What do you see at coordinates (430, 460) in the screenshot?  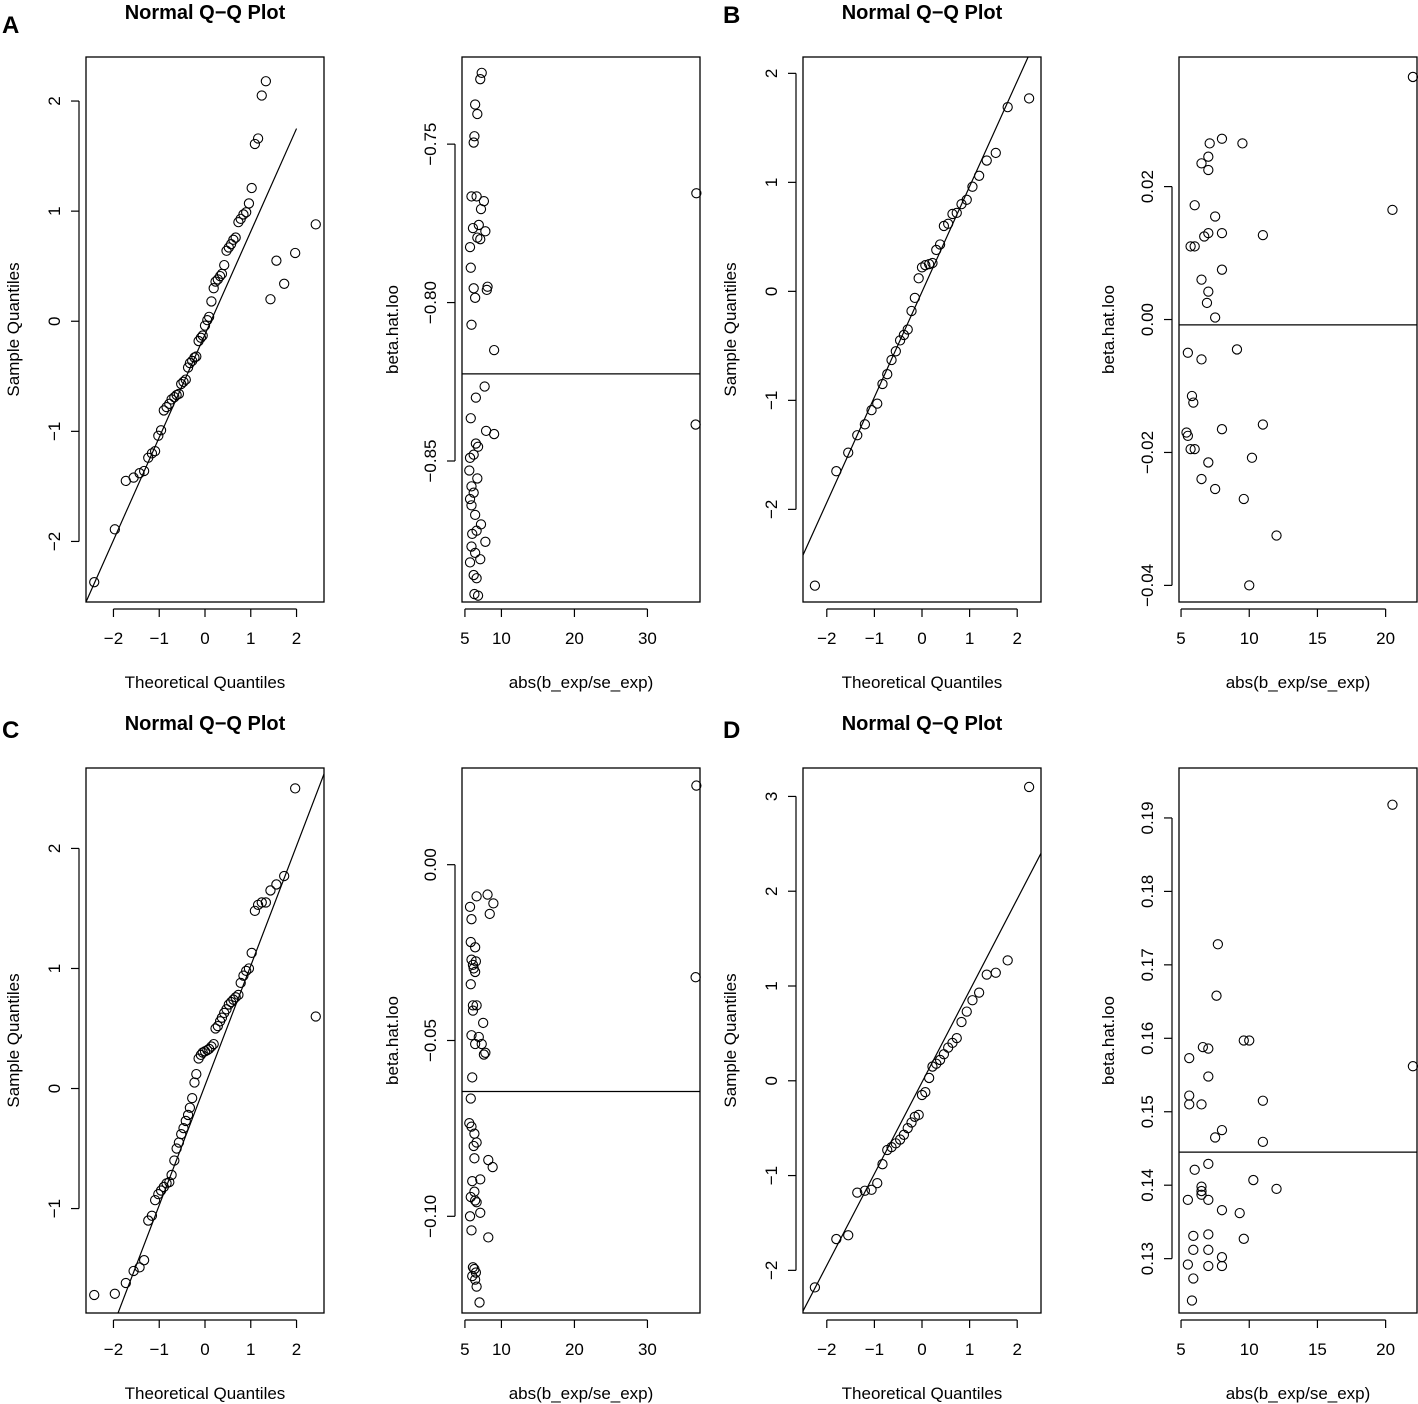 I see `y-tick-label: −0.85` at bounding box center [430, 460].